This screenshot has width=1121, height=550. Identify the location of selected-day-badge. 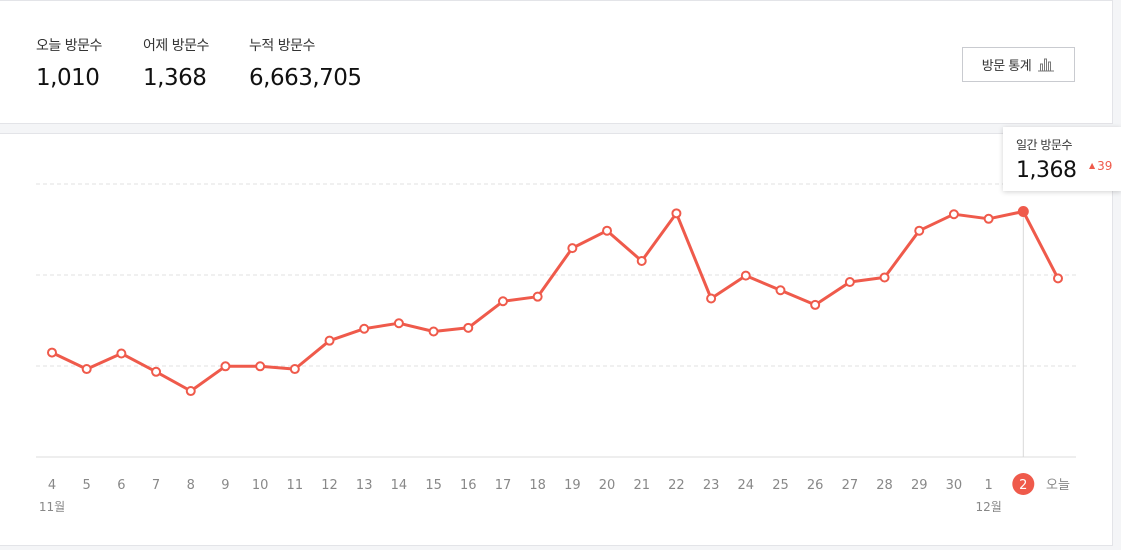
(1023, 484).